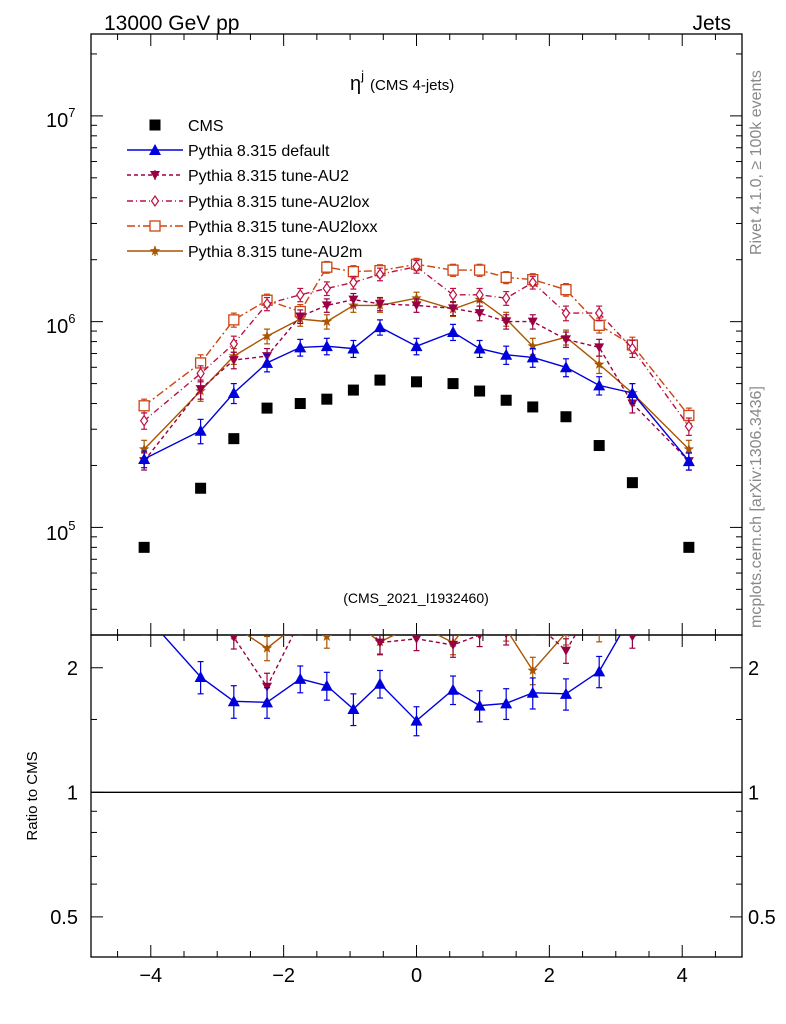  What do you see at coordinates (416, 976) in the screenshot?
I see `x-tick-label-0: 0` at bounding box center [416, 976].